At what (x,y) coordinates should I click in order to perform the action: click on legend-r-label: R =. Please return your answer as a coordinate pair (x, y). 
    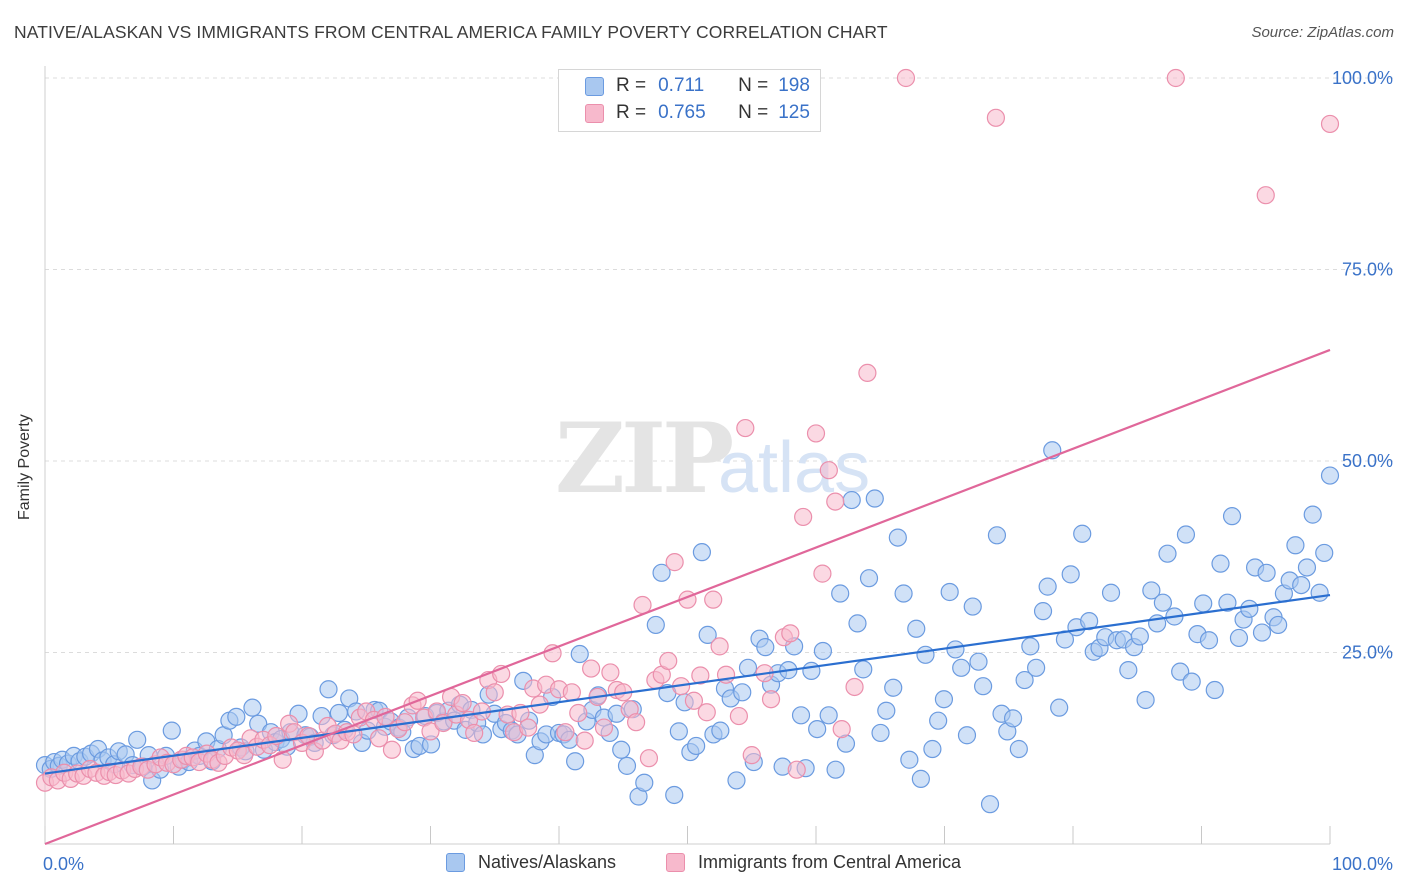
    Looking at the image, I should click on (631, 85).